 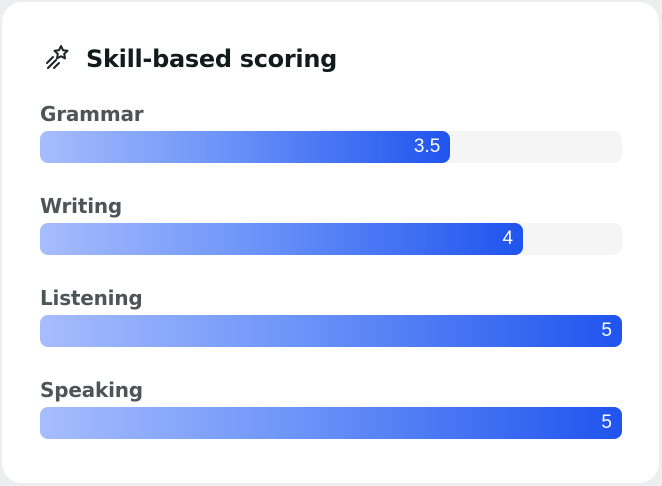 What do you see at coordinates (508, 238) in the screenshot?
I see `score-value: 4` at bounding box center [508, 238].